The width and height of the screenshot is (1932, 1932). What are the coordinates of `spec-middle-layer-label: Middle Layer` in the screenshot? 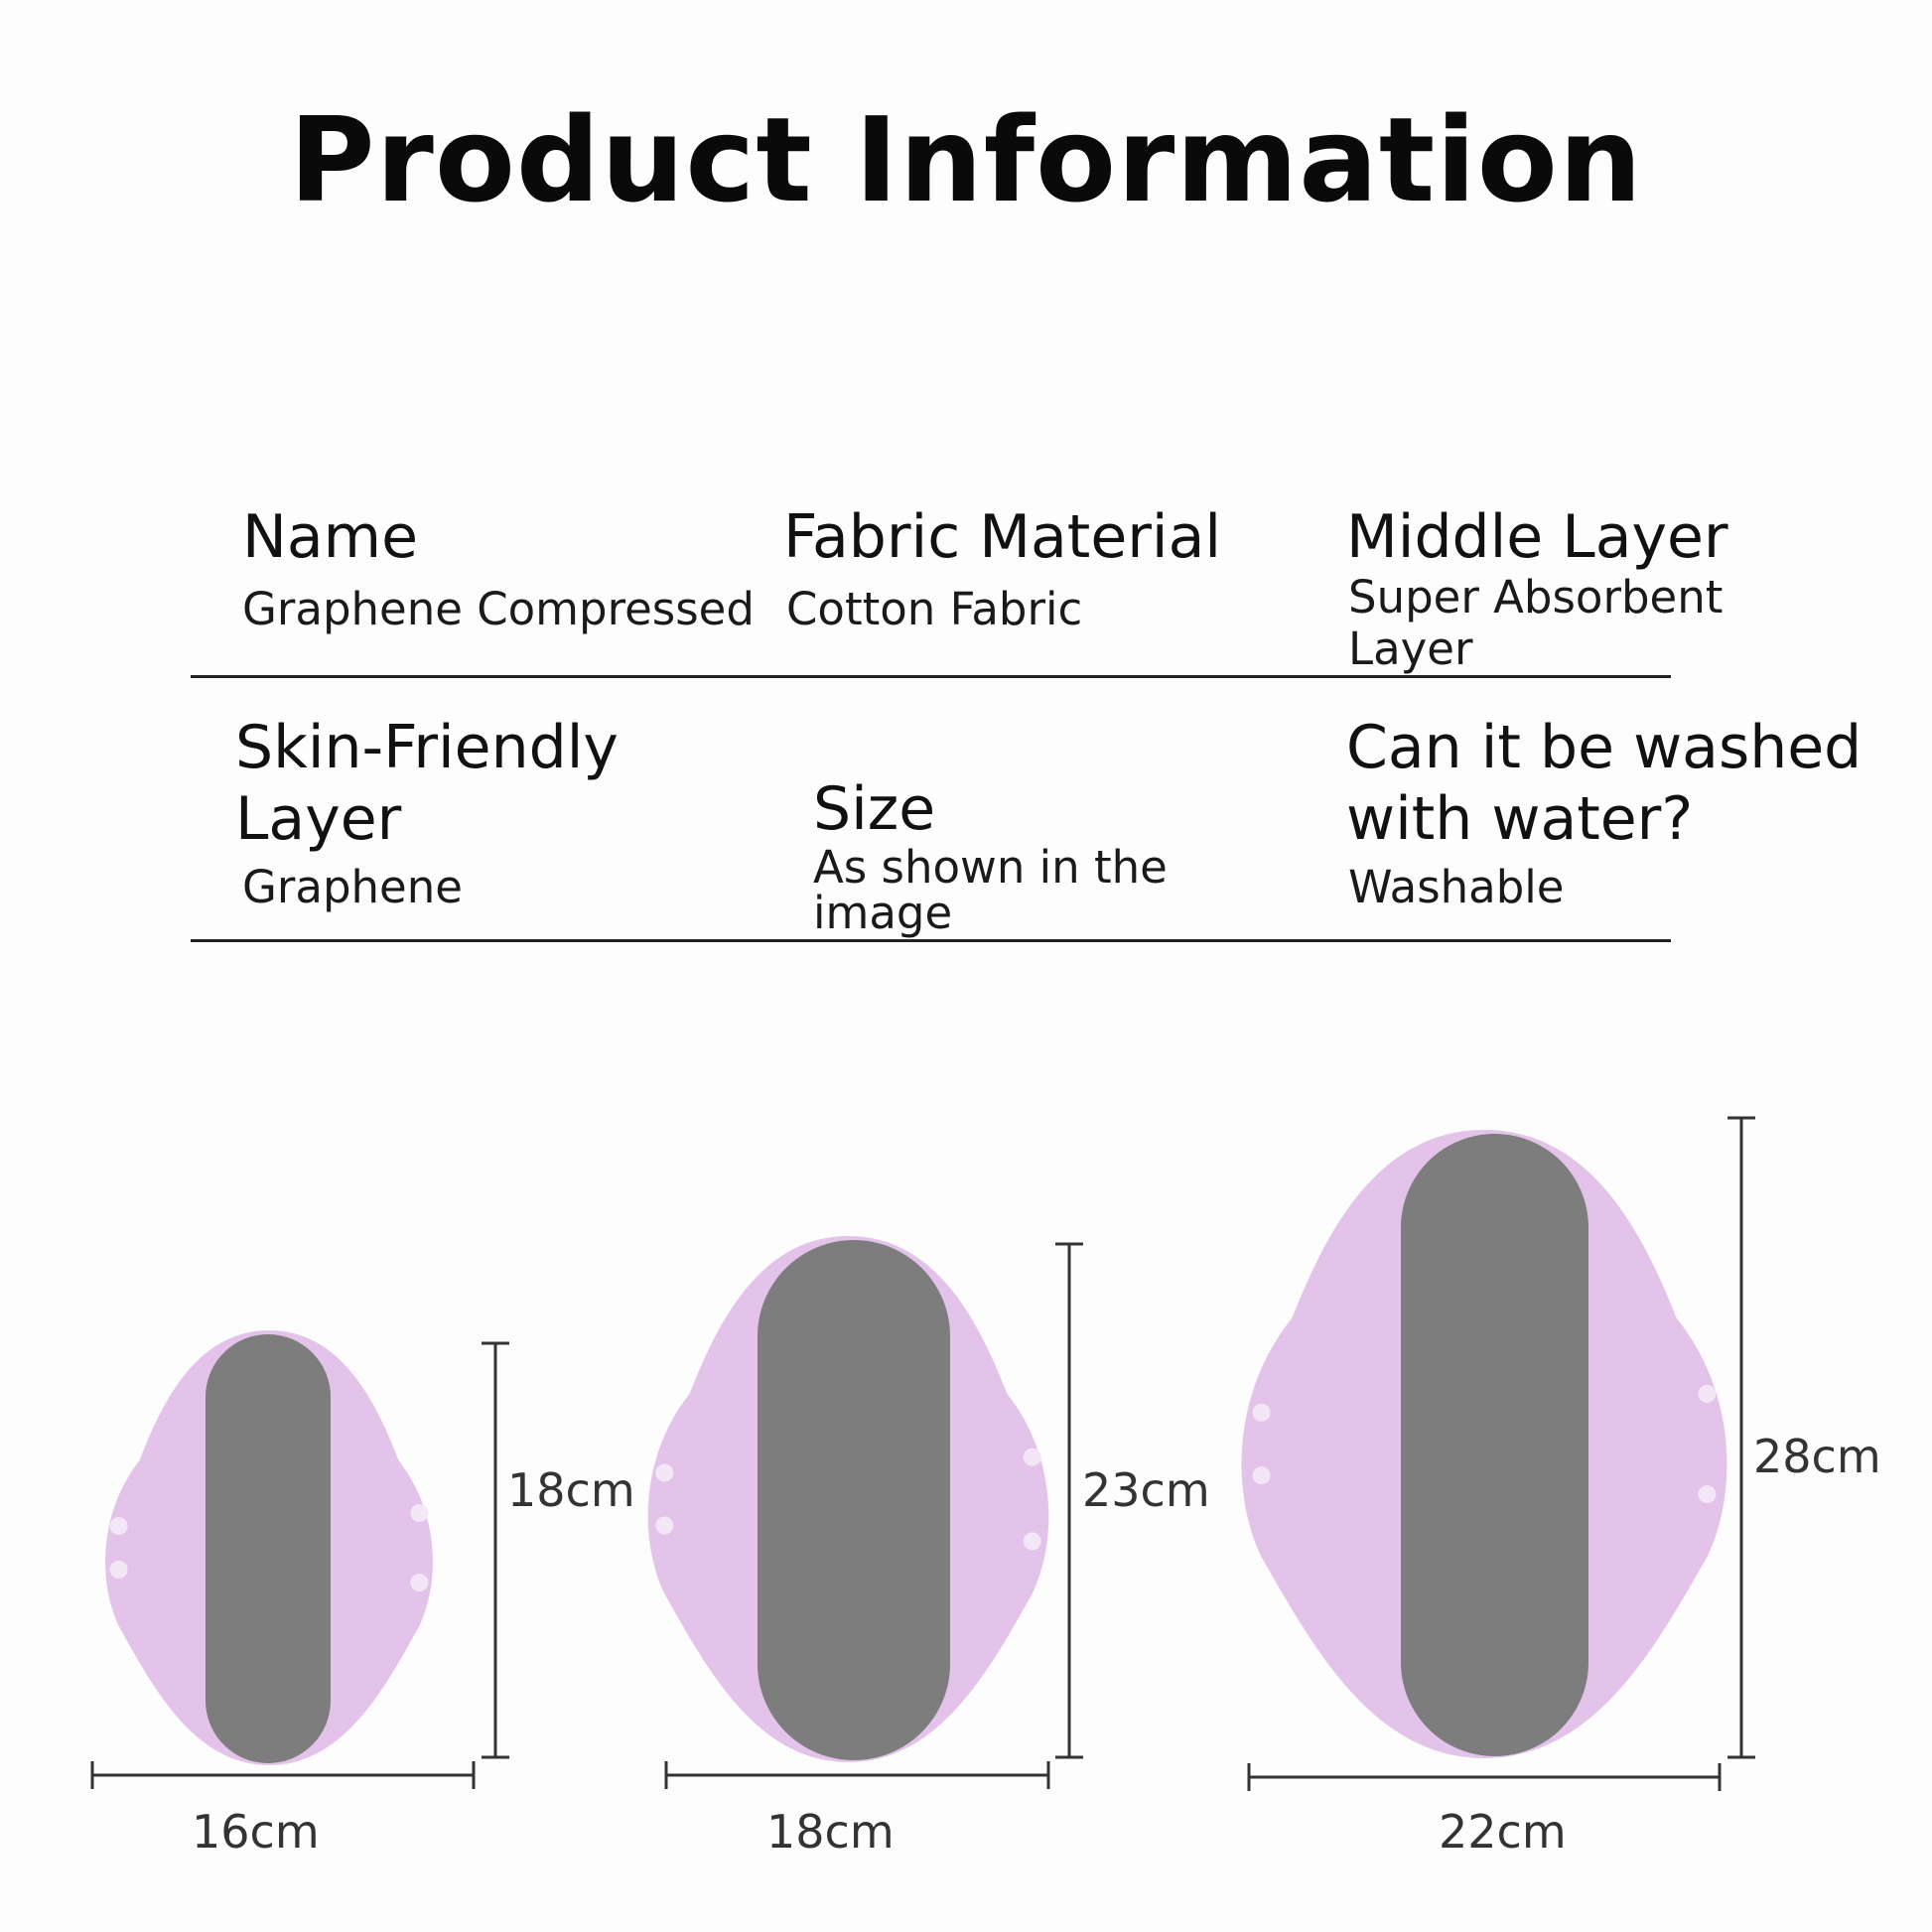 It's located at (1537, 537).